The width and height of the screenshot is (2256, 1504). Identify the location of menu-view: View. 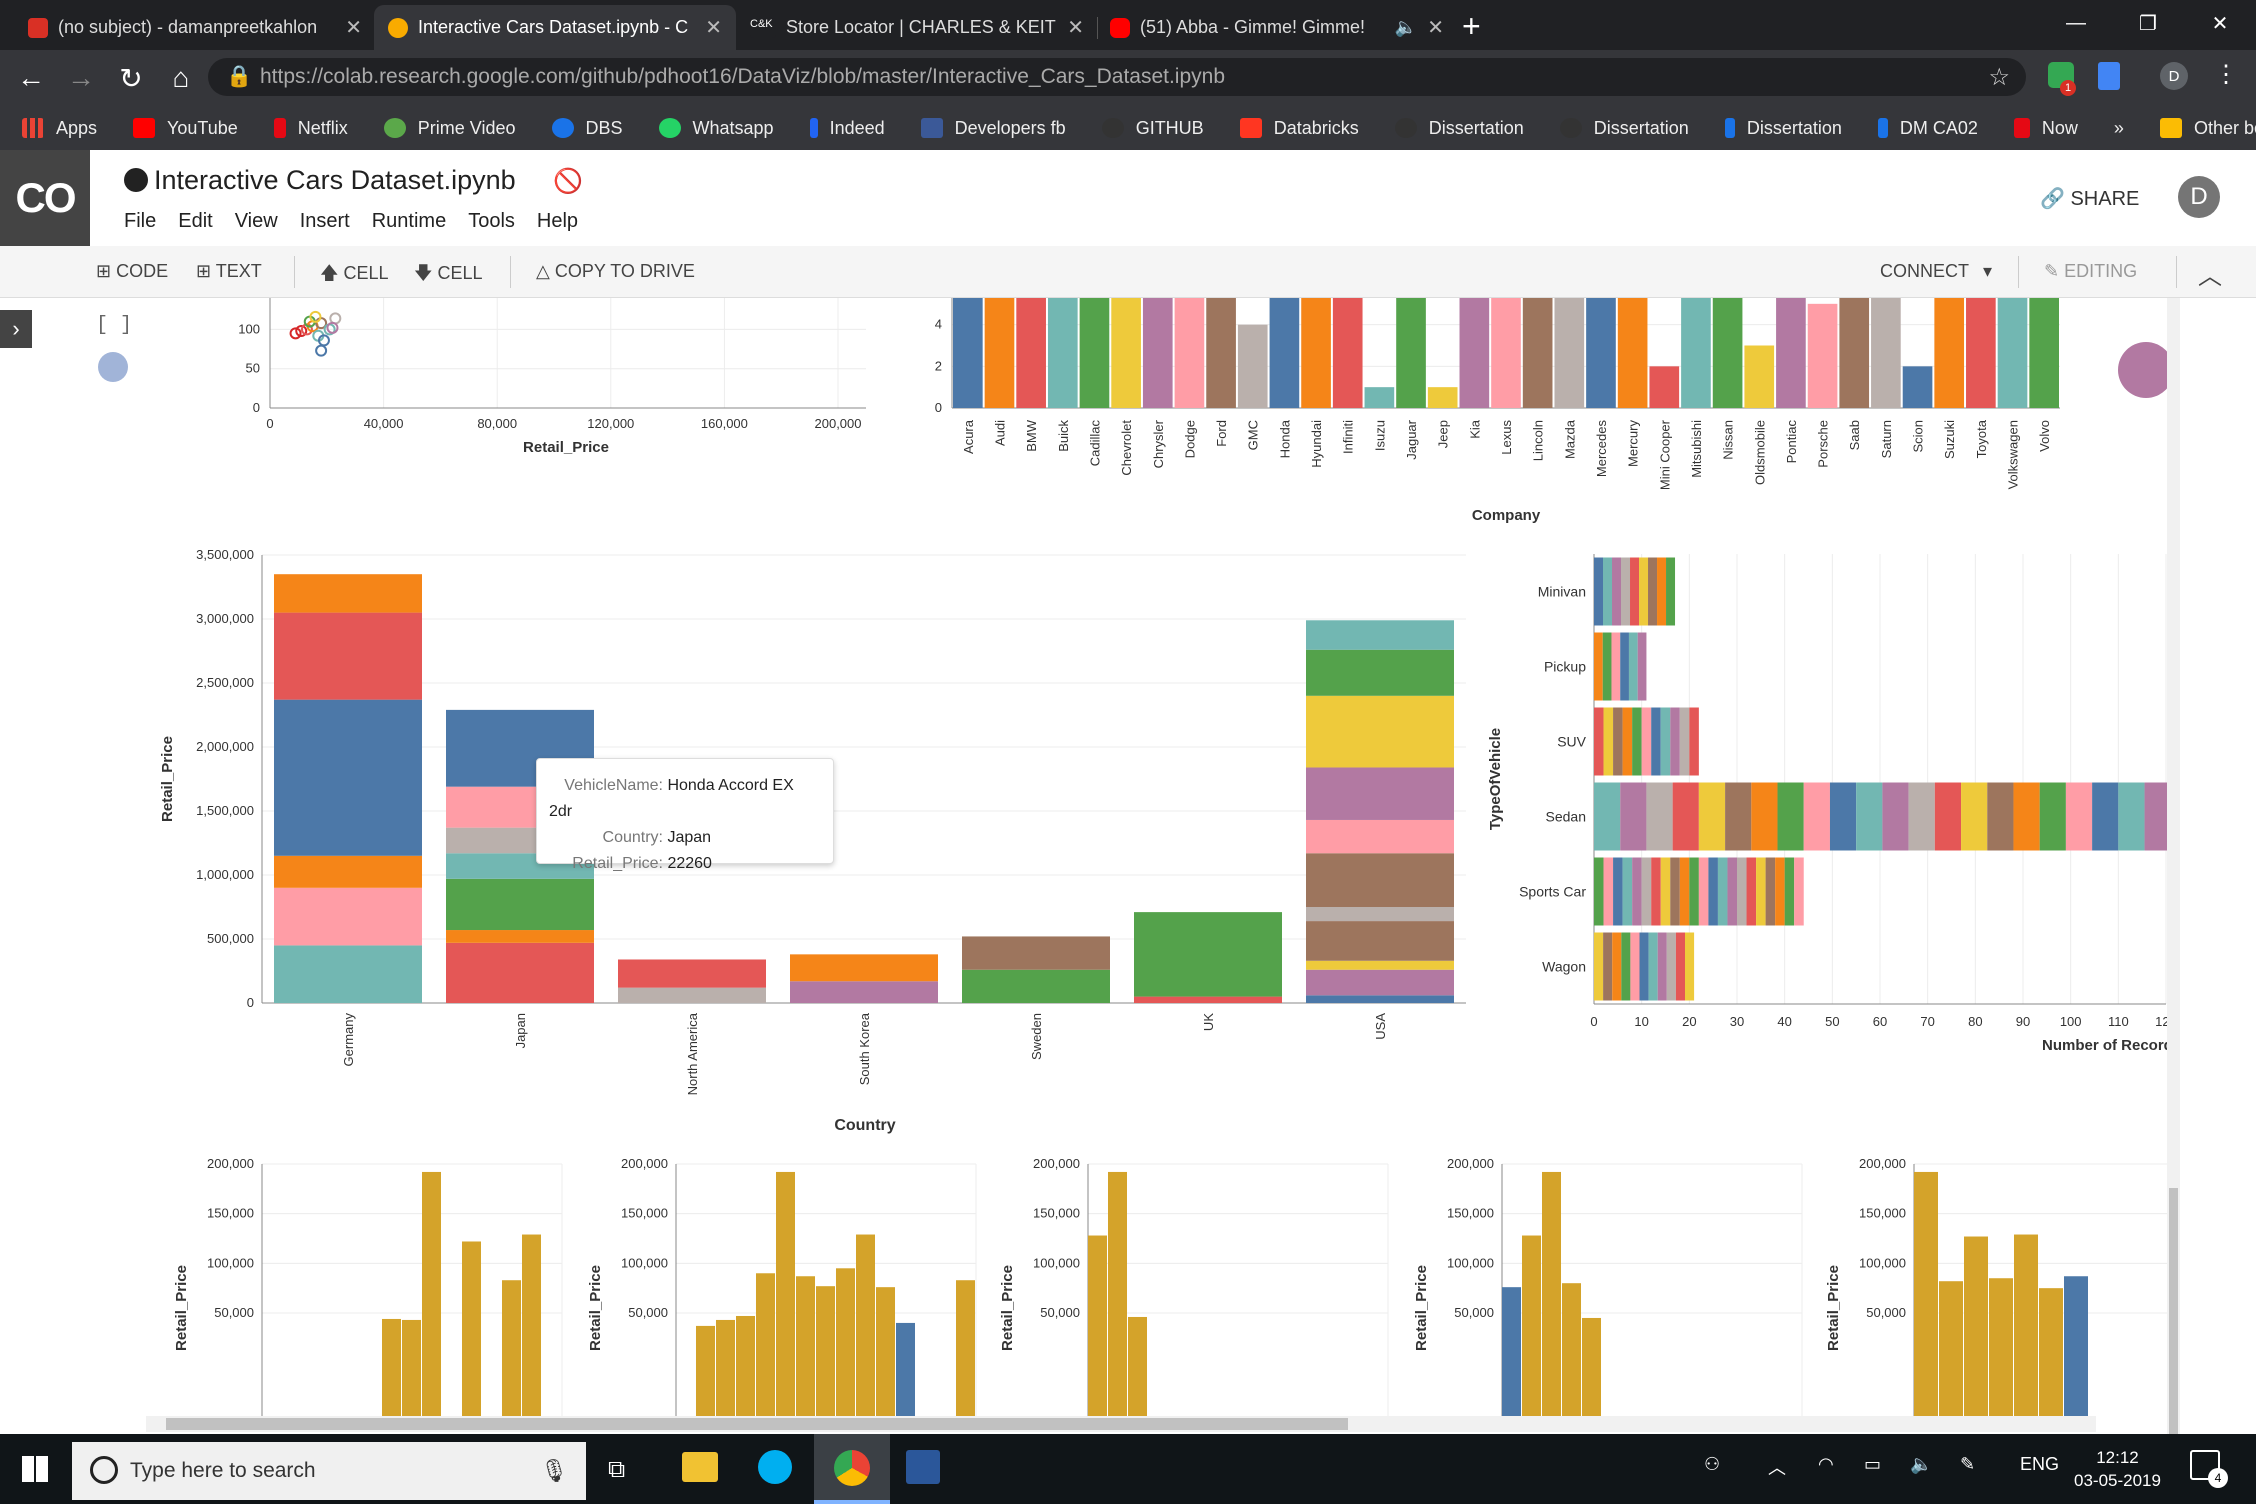
(256, 221).